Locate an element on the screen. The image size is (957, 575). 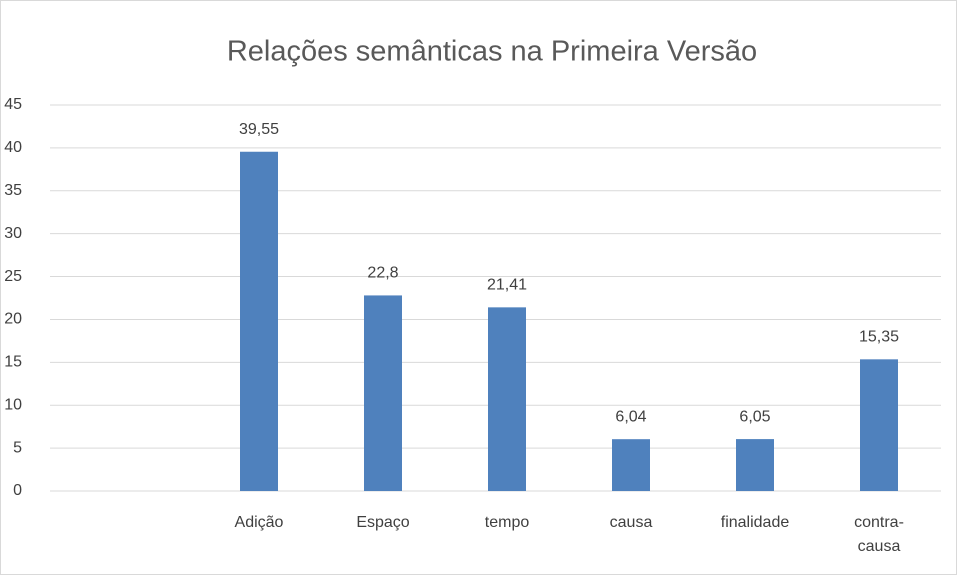
y-tick-label: 45 is located at coordinates (13, 104).